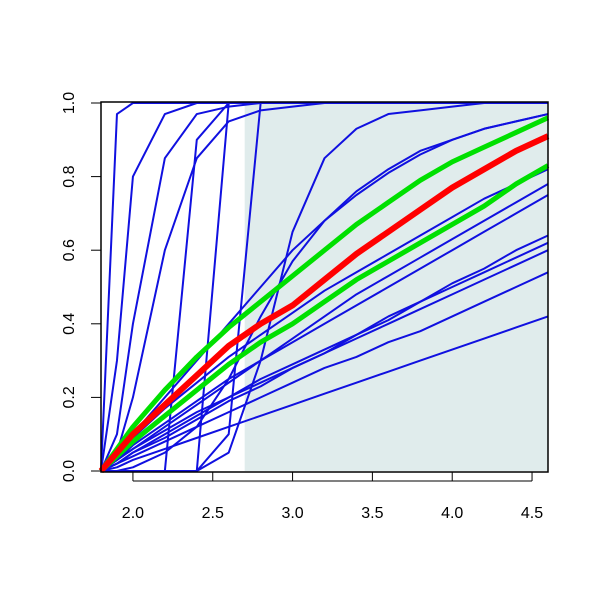  I want to click on x-tick-label: 3.5, so click(372, 513).